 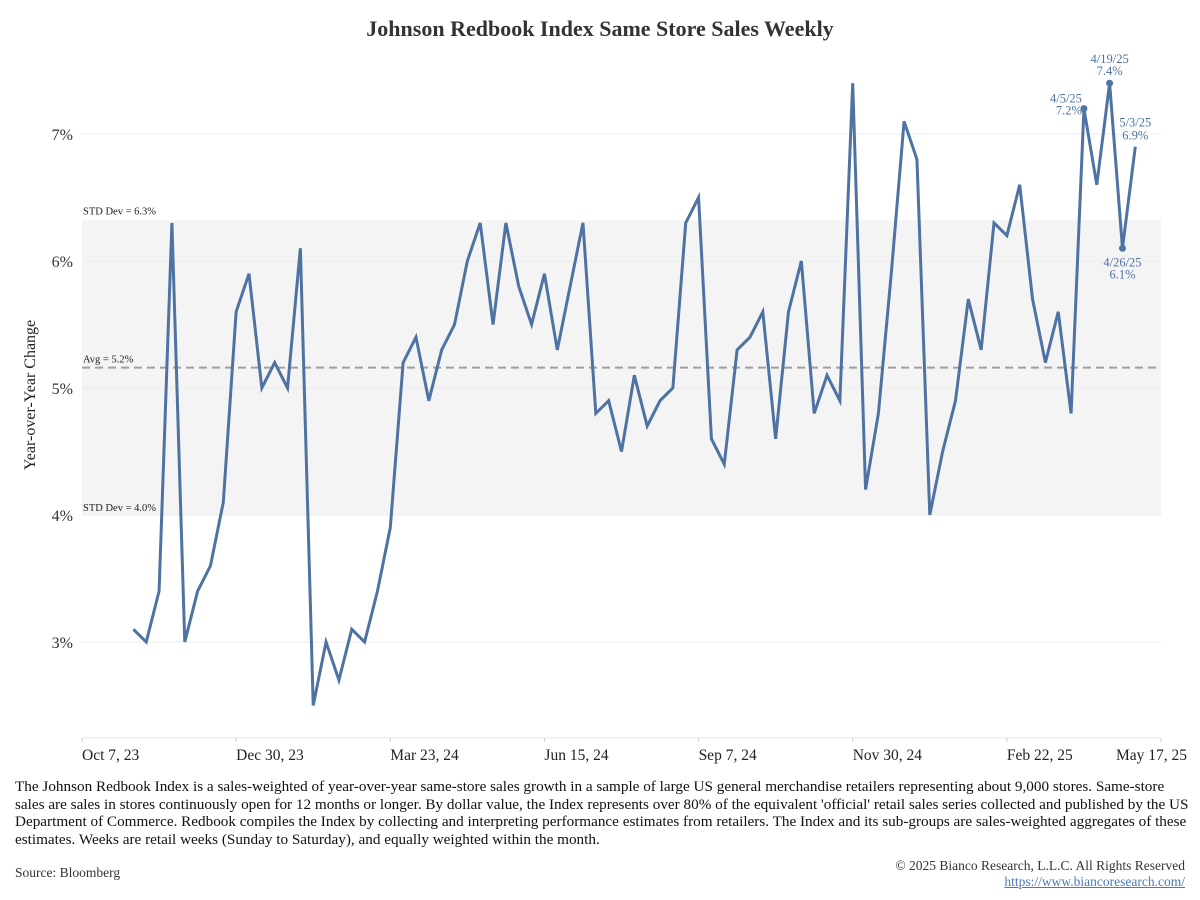 What do you see at coordinates (1040, 755) in the screenshot?
I see `x-tick-label: Feb 22, 25` at bounding box center [1040, 755].